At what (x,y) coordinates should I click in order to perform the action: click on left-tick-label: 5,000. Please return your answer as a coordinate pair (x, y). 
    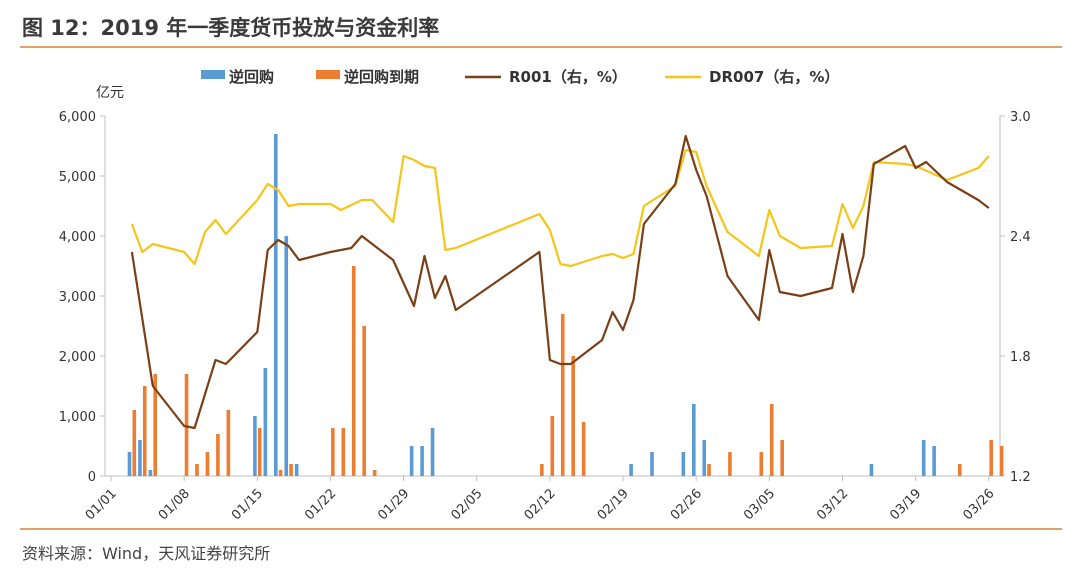
    Looking at the image, I should click on (77, 177).